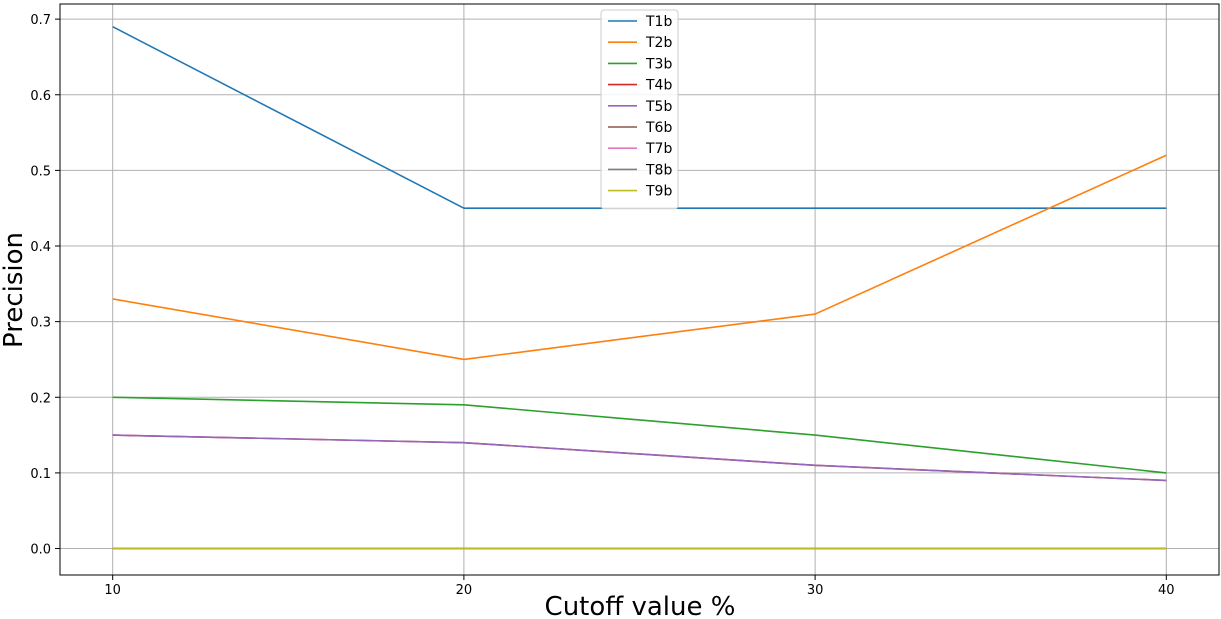 Image resolution: width=1221 pixels, height=619 pixels. What do you see at coordinates (40, 550) in the screenshot?
I see `y-tick-label: 0.0` at bounding box center [40, 550].